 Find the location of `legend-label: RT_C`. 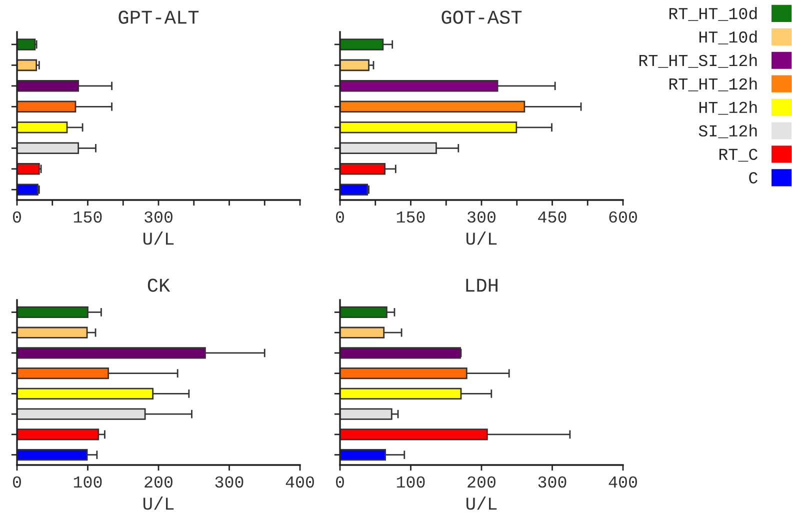

legend-label: RT_C is located at coordinates (738, 155).